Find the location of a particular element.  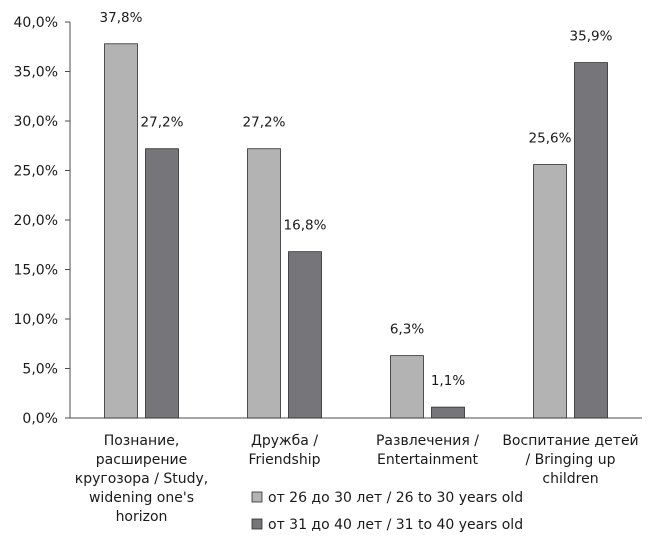

bar-series1-cat2 is located at coordinates (264, 283).